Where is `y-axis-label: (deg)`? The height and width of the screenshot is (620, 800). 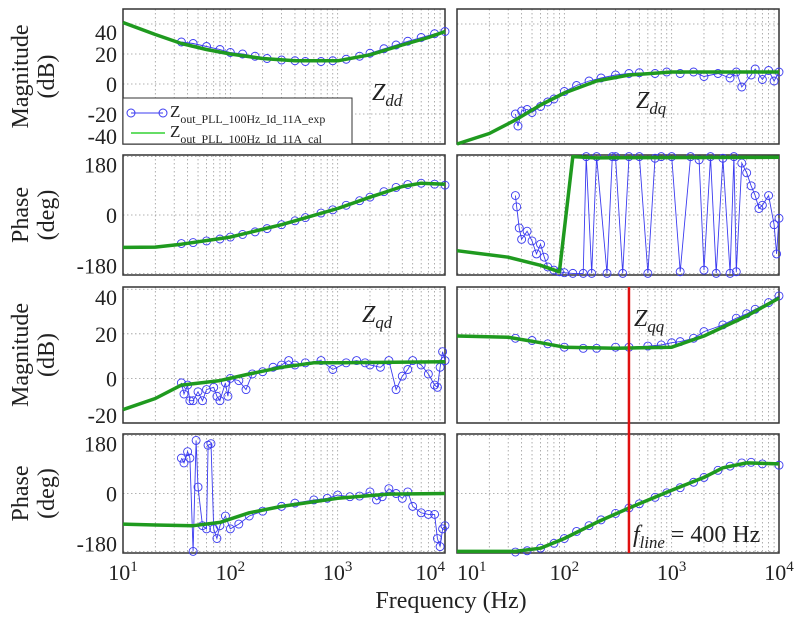
y-axis-label: (deg) is located at coordinates (47, 215).